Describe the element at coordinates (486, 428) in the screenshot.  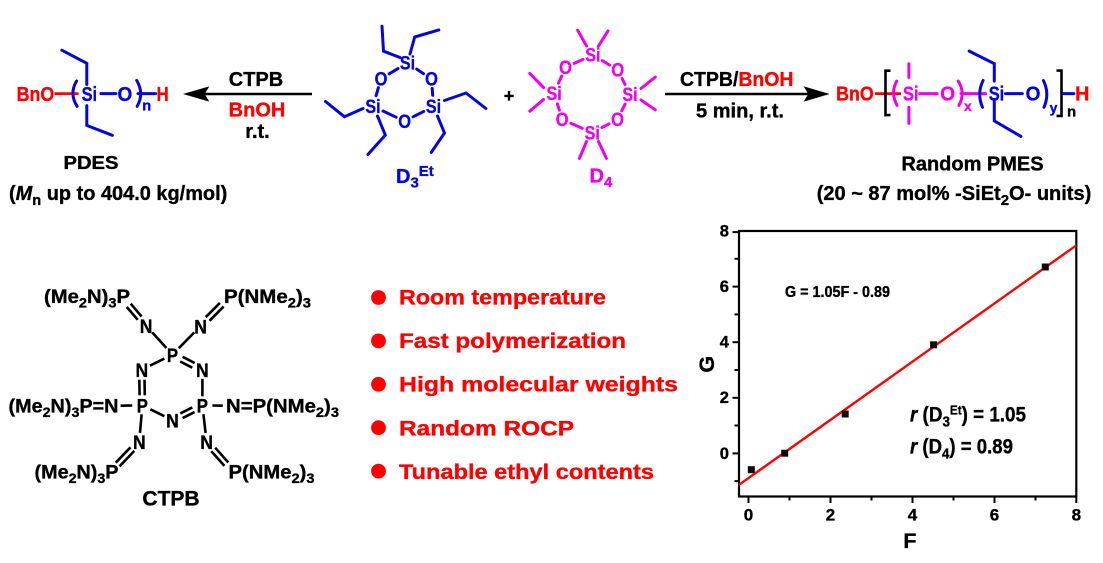
I see `svg-text: Random ROCP` at that location.